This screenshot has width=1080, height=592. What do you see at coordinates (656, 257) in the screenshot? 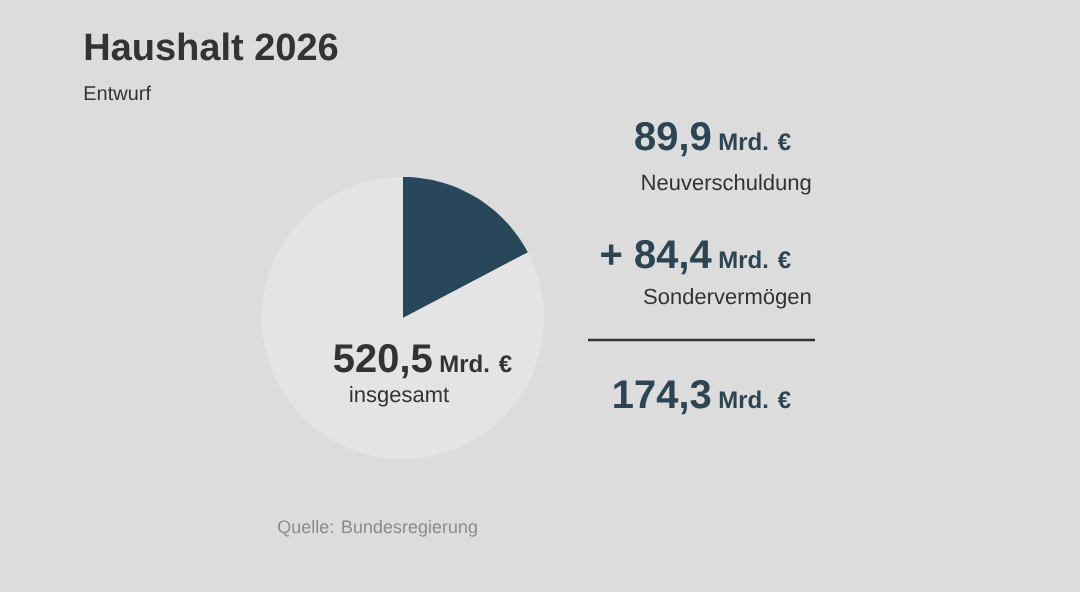
I see `text: + 84,4` at bounding box center [656, 257].